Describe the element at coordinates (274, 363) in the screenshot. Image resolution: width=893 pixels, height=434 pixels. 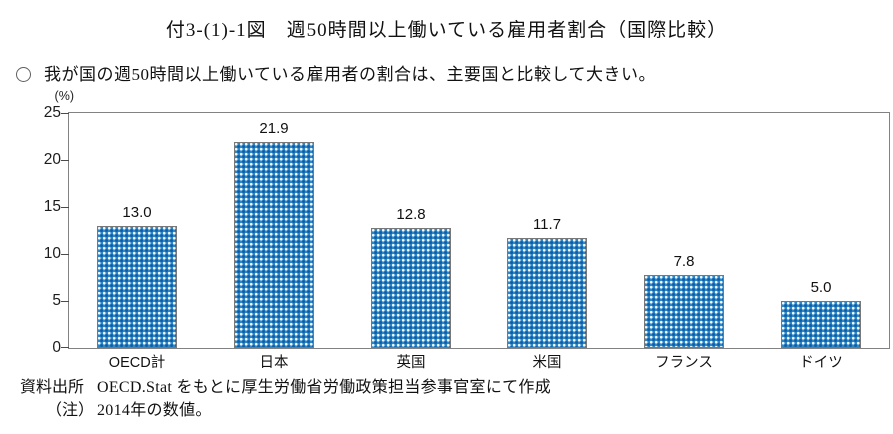
I see `x-axis-category-label: 日本` at that location.